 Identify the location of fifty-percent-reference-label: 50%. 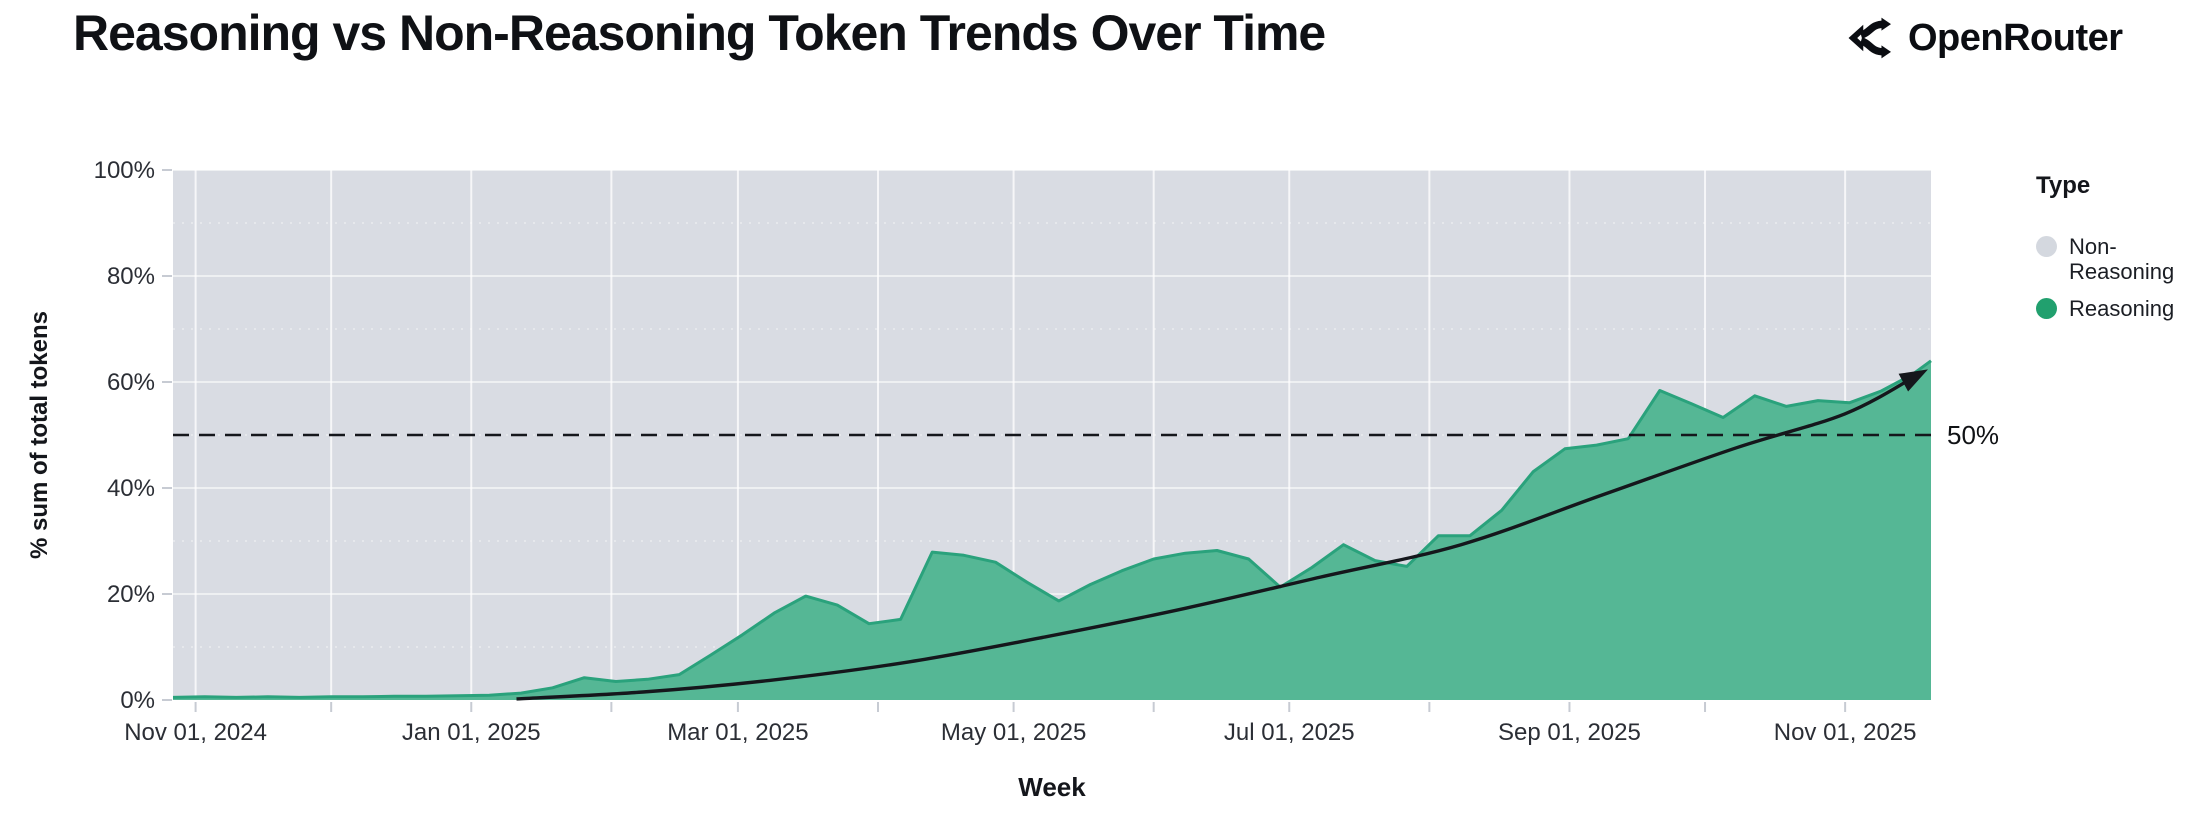
(1973, 435).